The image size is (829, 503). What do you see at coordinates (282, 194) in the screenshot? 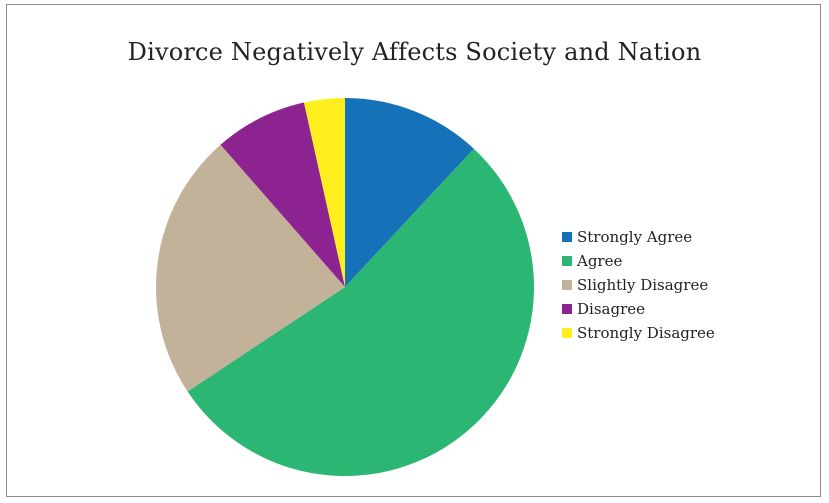
I see `pie-slice-disagree` at bounding box center [282, 194].